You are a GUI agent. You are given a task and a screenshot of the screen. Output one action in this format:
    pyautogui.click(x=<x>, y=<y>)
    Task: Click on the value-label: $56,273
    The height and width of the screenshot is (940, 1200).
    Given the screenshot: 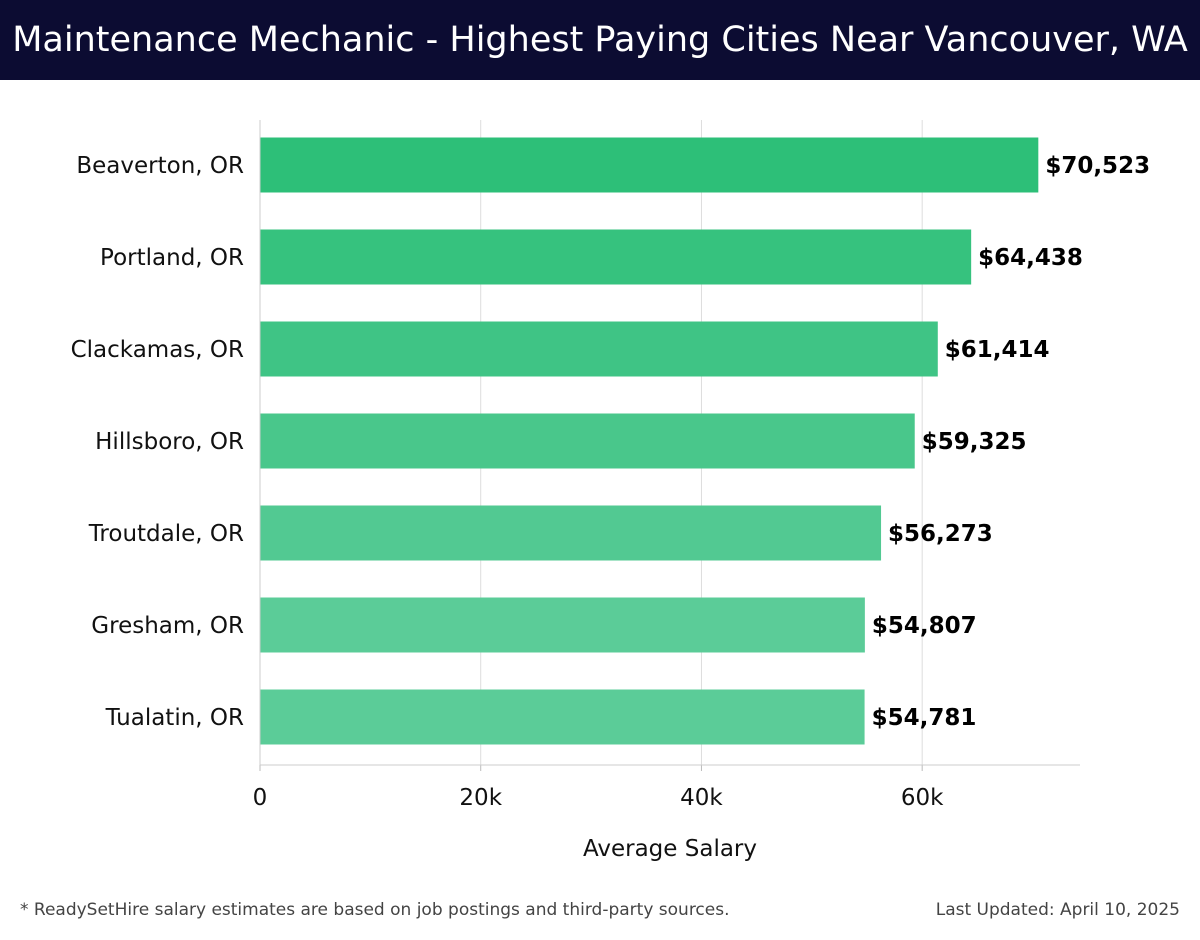 What is the action you would take?
    pyautogui.click(x=940, y=534)
    